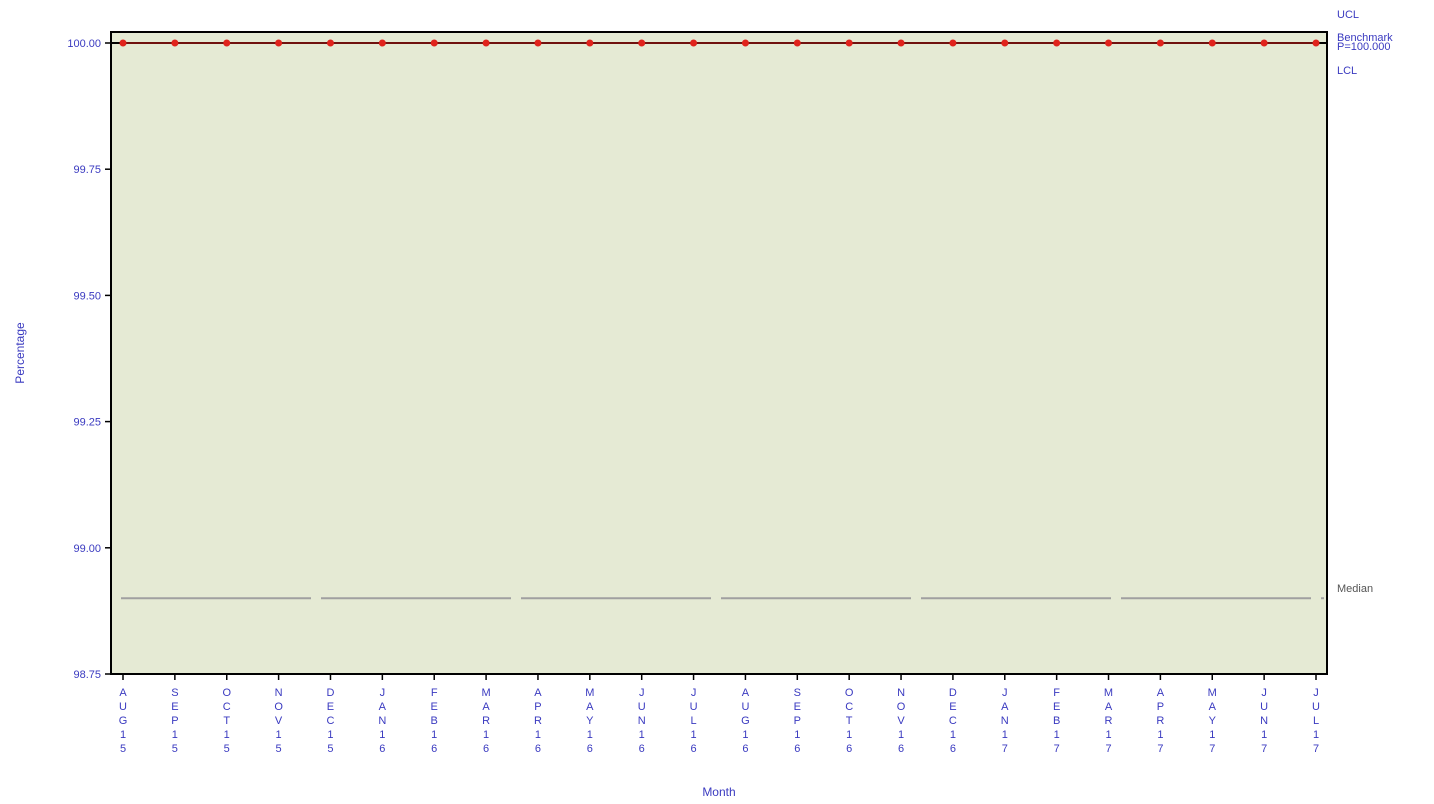 Image resolution: width=1434 pixels, height=804 pixels. What do you see at coordinates (123, 721) in the screenshot?
I see `x-tick-label: AUG15AUG15` at bounding box center [123, 721].